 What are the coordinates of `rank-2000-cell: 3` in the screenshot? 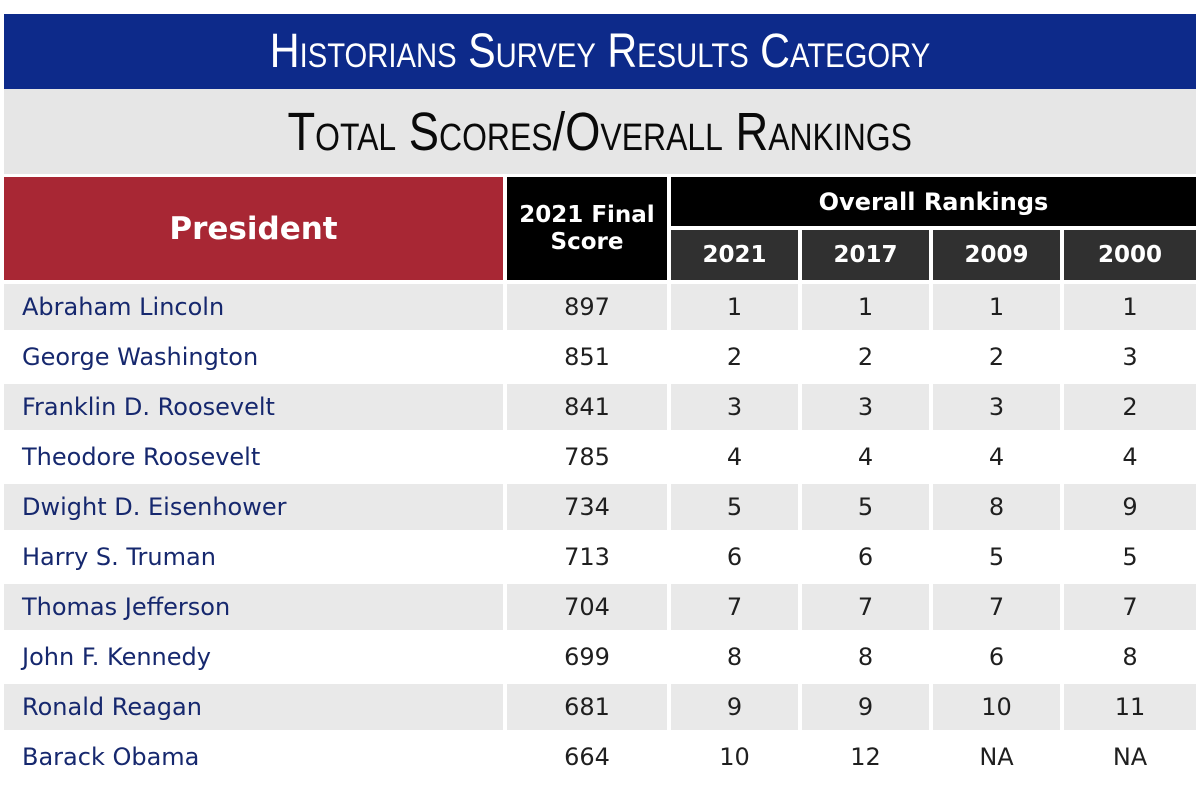 It's located at (1130, 357).